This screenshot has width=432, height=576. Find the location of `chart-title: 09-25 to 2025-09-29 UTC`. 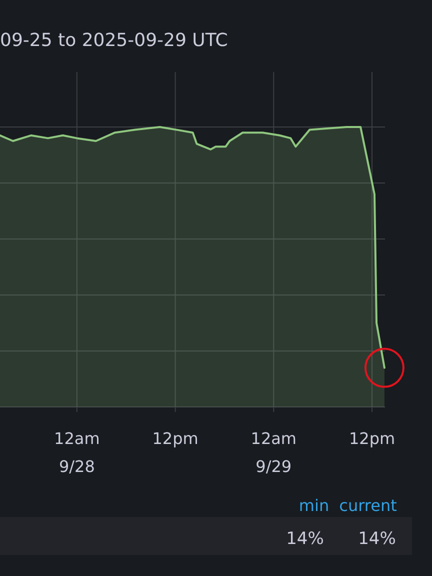

chart-title: 09-25 to 2025-09-29 UTC is located at coordinates (114, 40).